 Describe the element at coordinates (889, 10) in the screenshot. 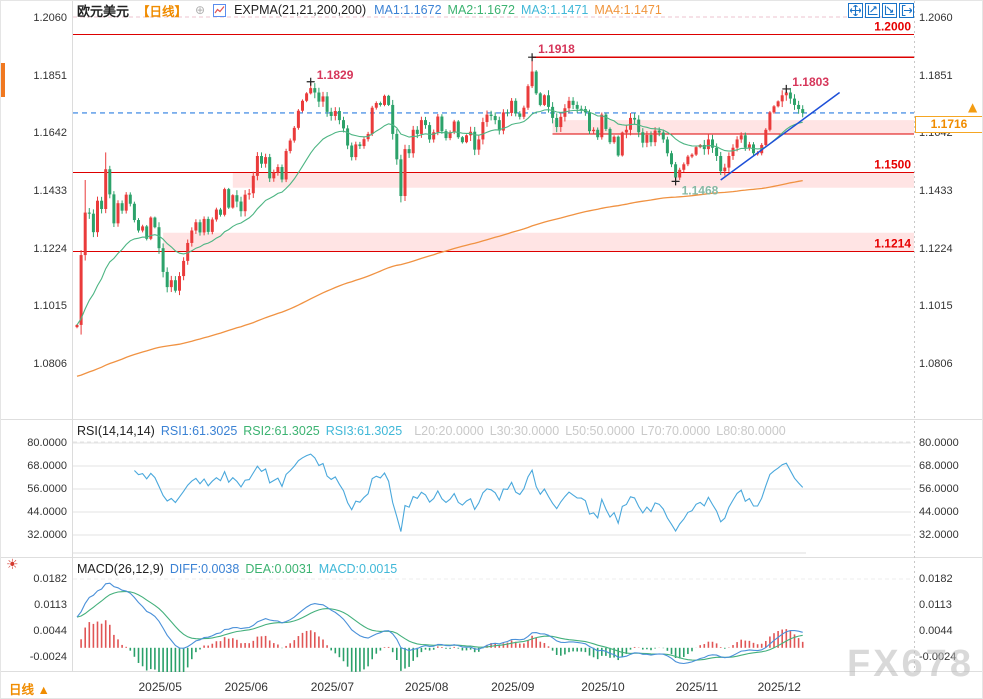

I see `axis-zoom-out-icon` at that location.